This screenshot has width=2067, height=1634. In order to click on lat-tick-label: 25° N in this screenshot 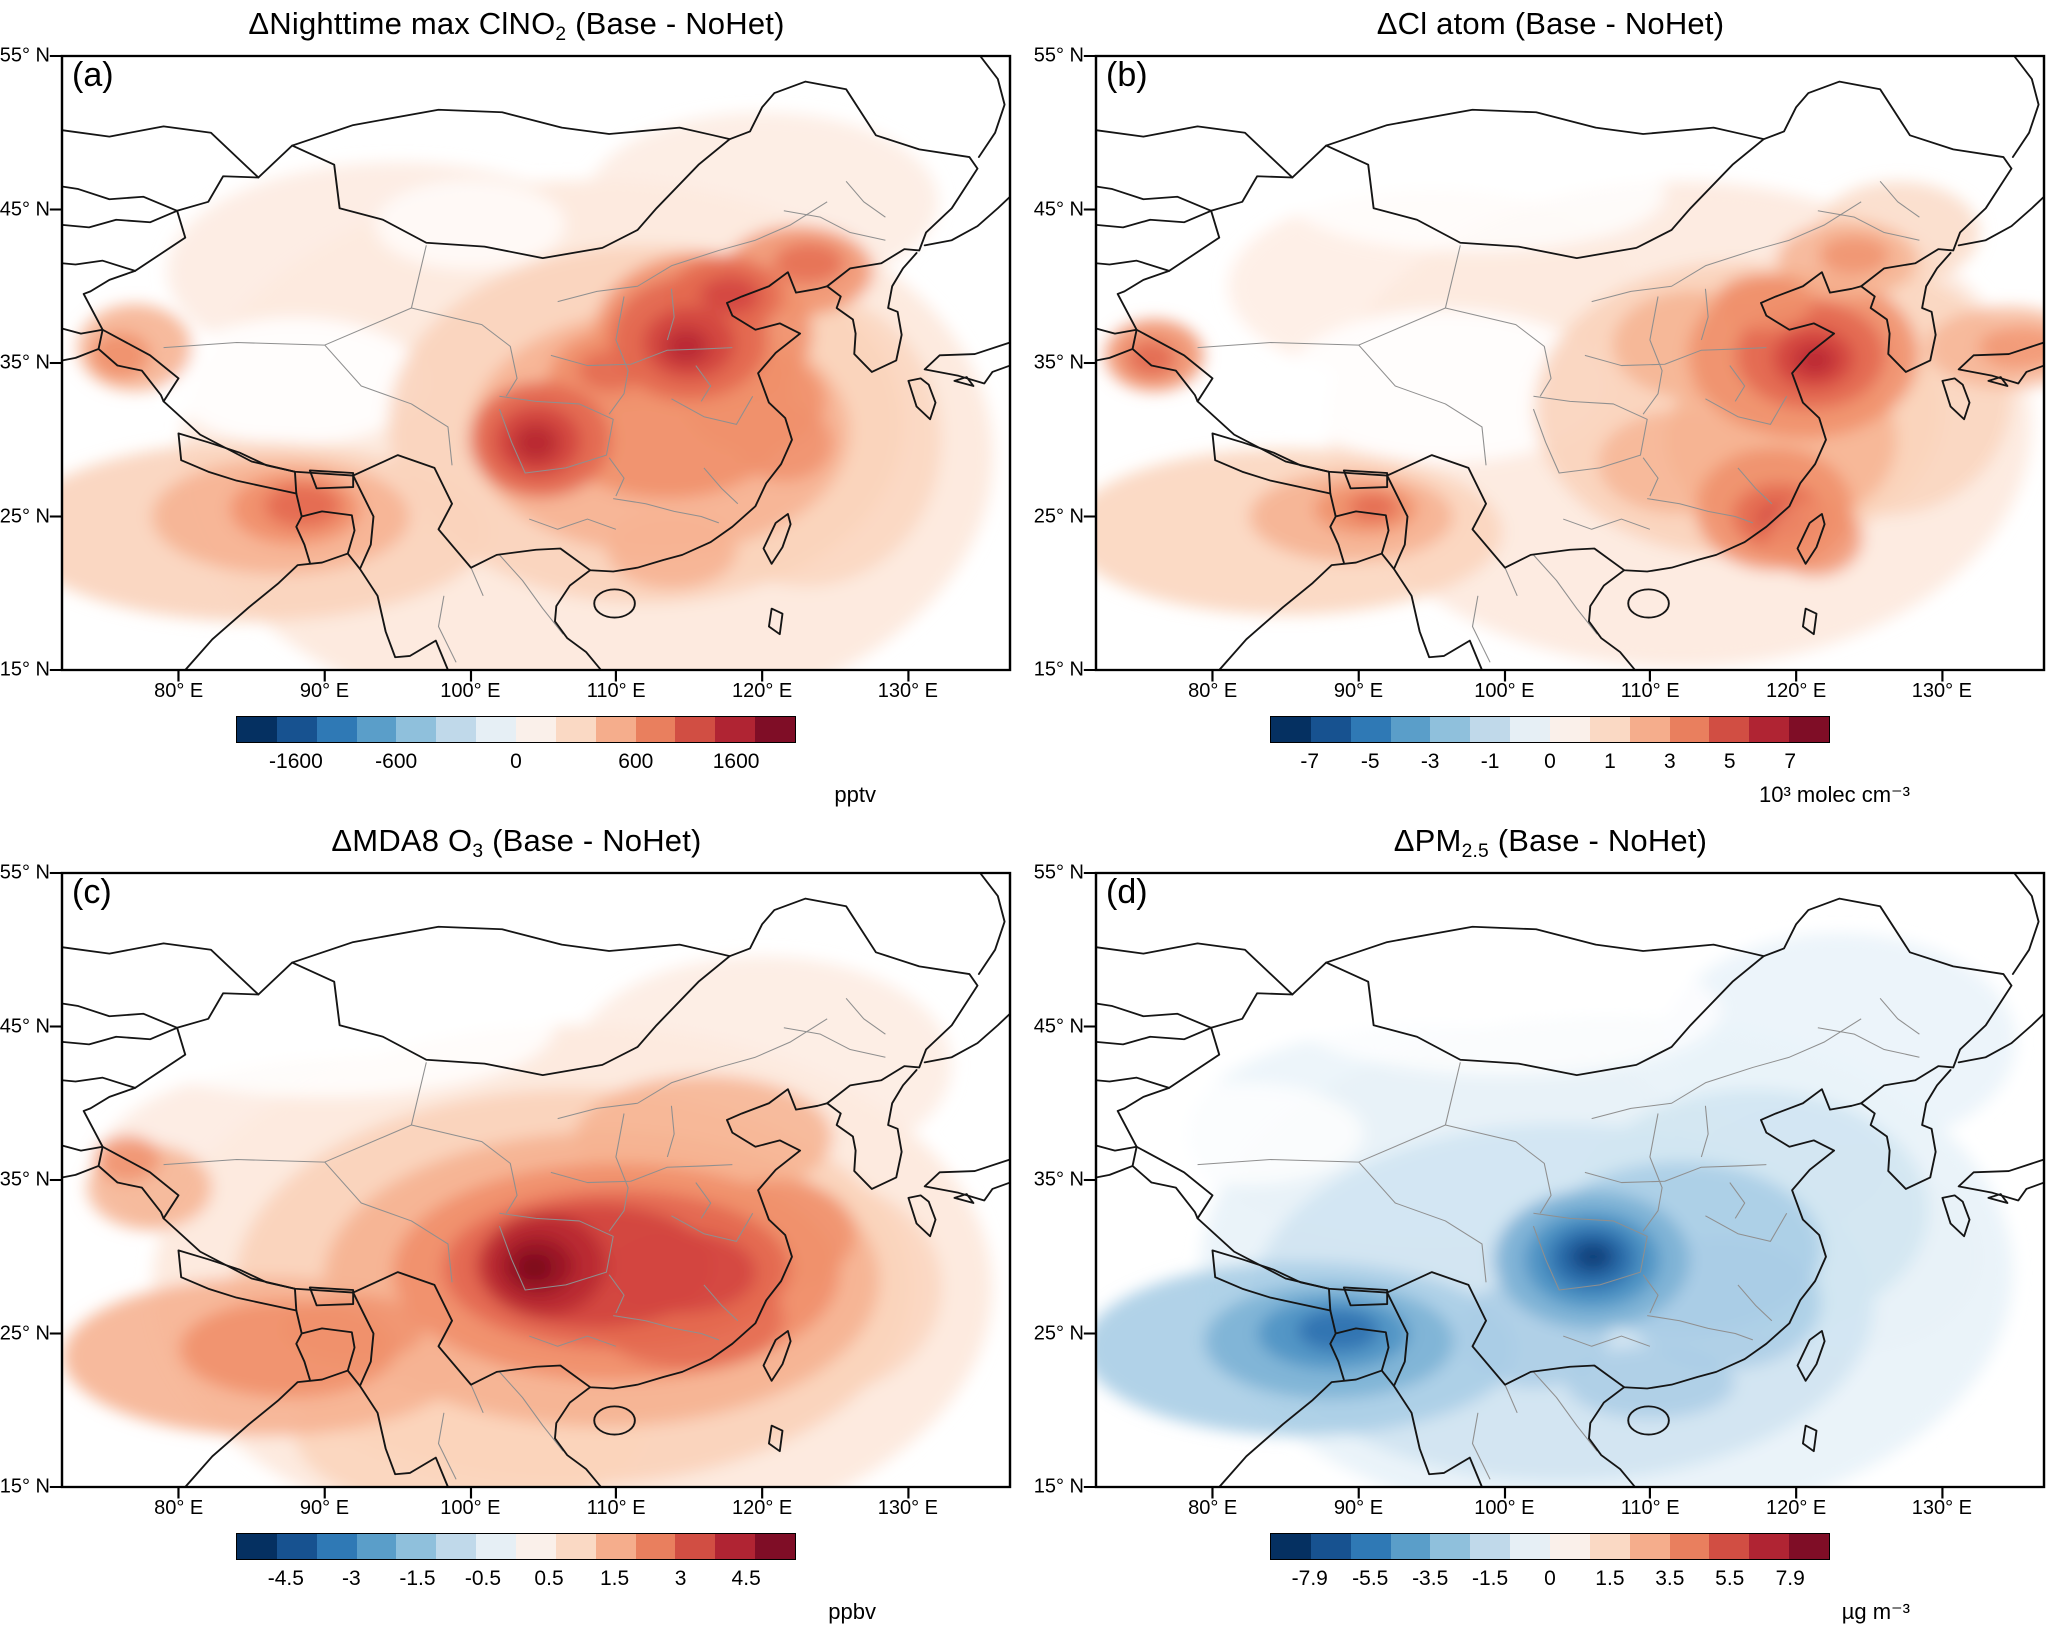, I will do `click(1058, 516)`.